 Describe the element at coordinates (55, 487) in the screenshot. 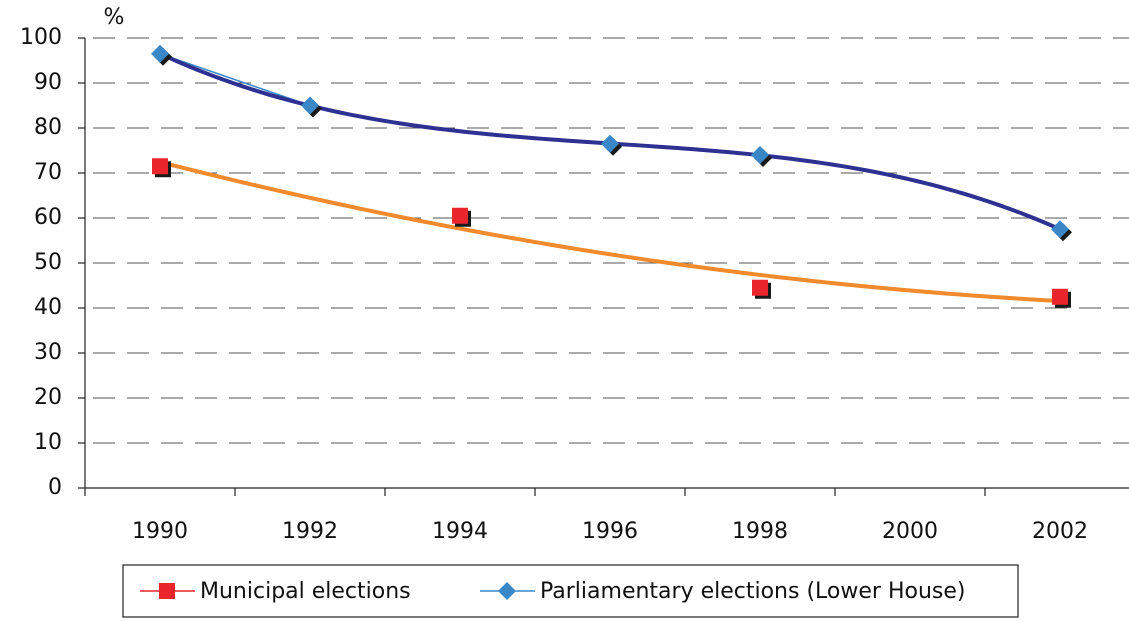

I see `y-tick-label: 0` at that location.